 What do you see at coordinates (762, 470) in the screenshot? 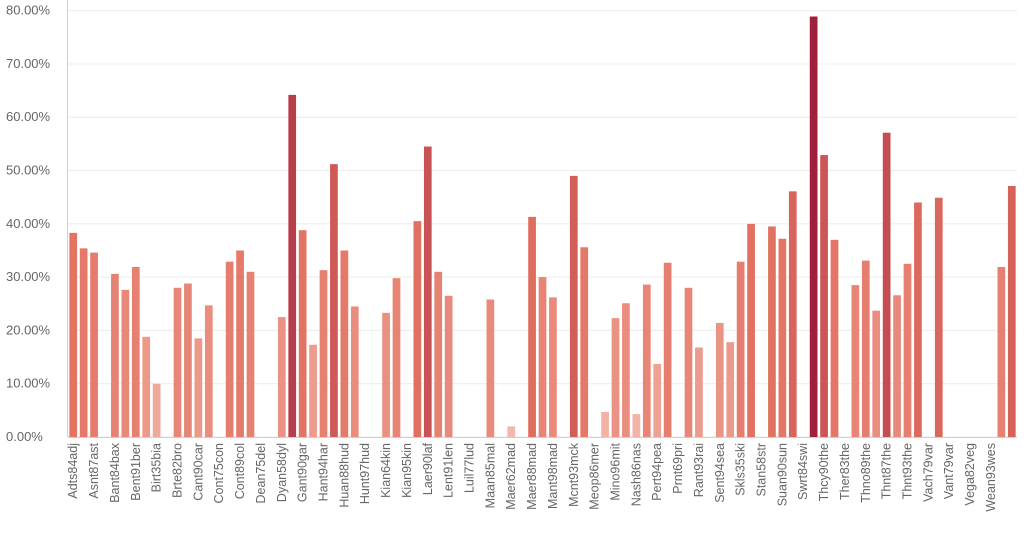
I see `x-tick-label: Stan58str` at bounding box center [762, 470].